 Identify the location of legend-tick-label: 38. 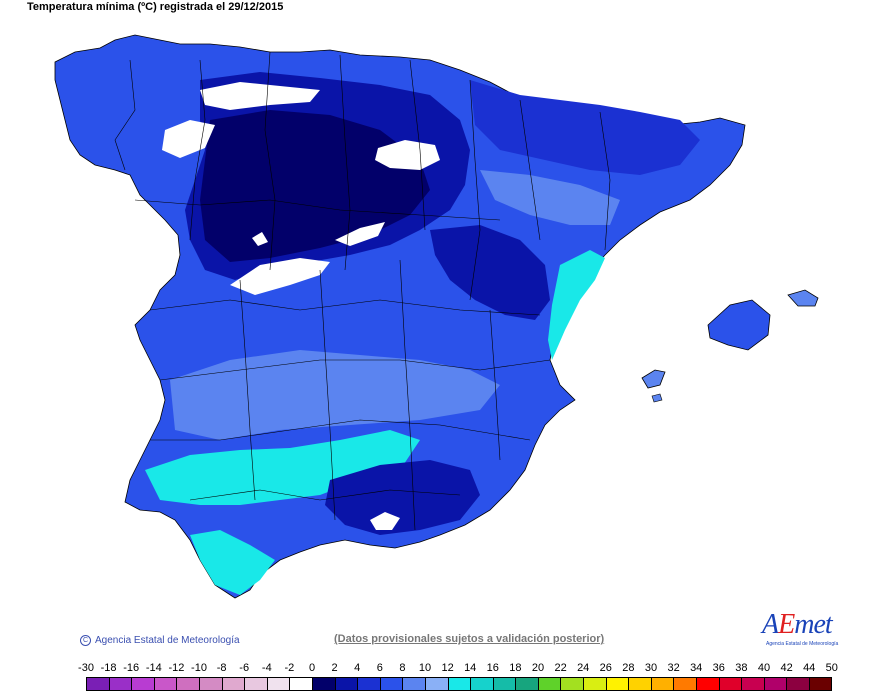
(741, 668).